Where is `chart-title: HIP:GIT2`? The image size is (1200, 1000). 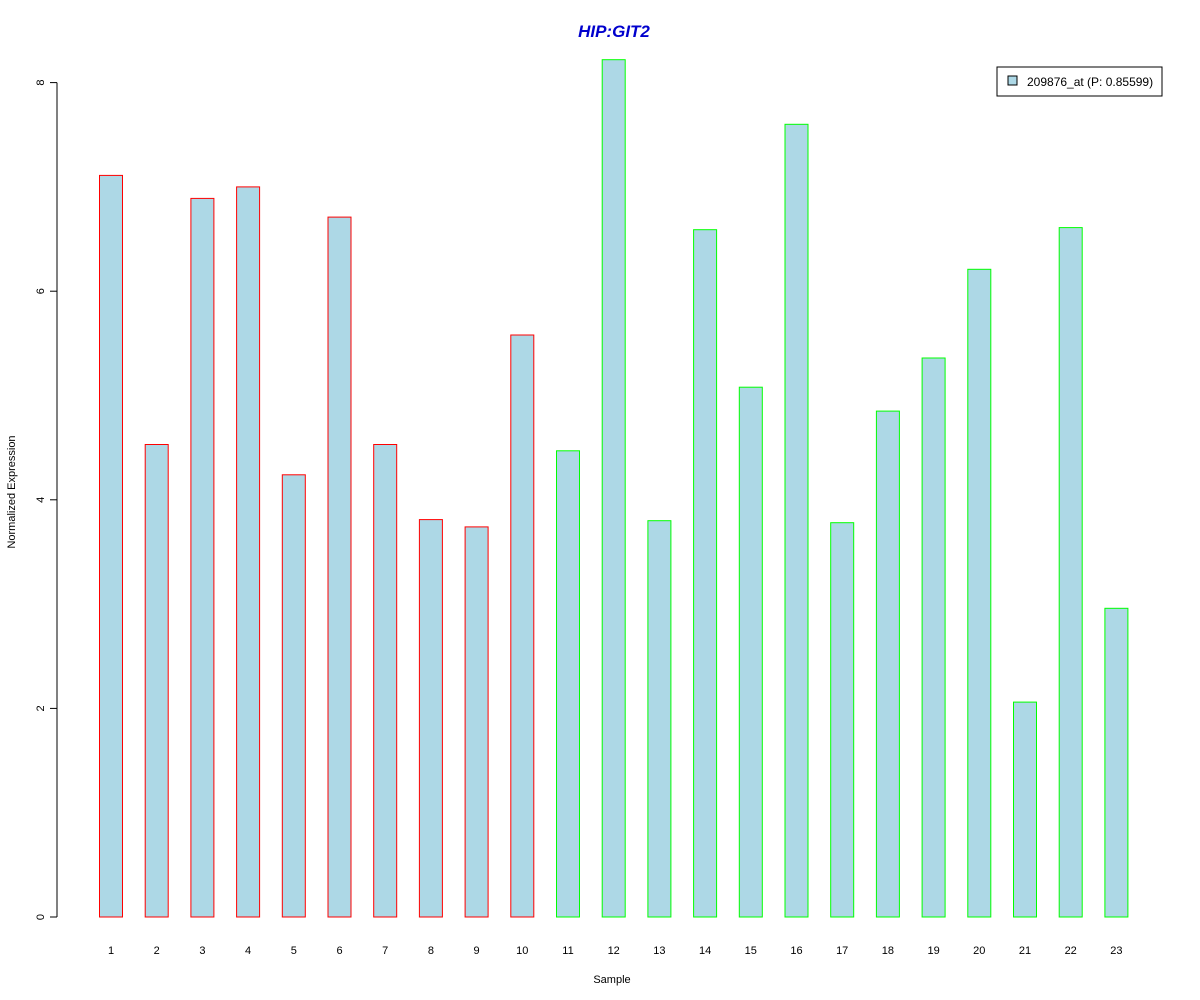
chart-title: HIP:GIT2 is located at coordinates (614, 31).